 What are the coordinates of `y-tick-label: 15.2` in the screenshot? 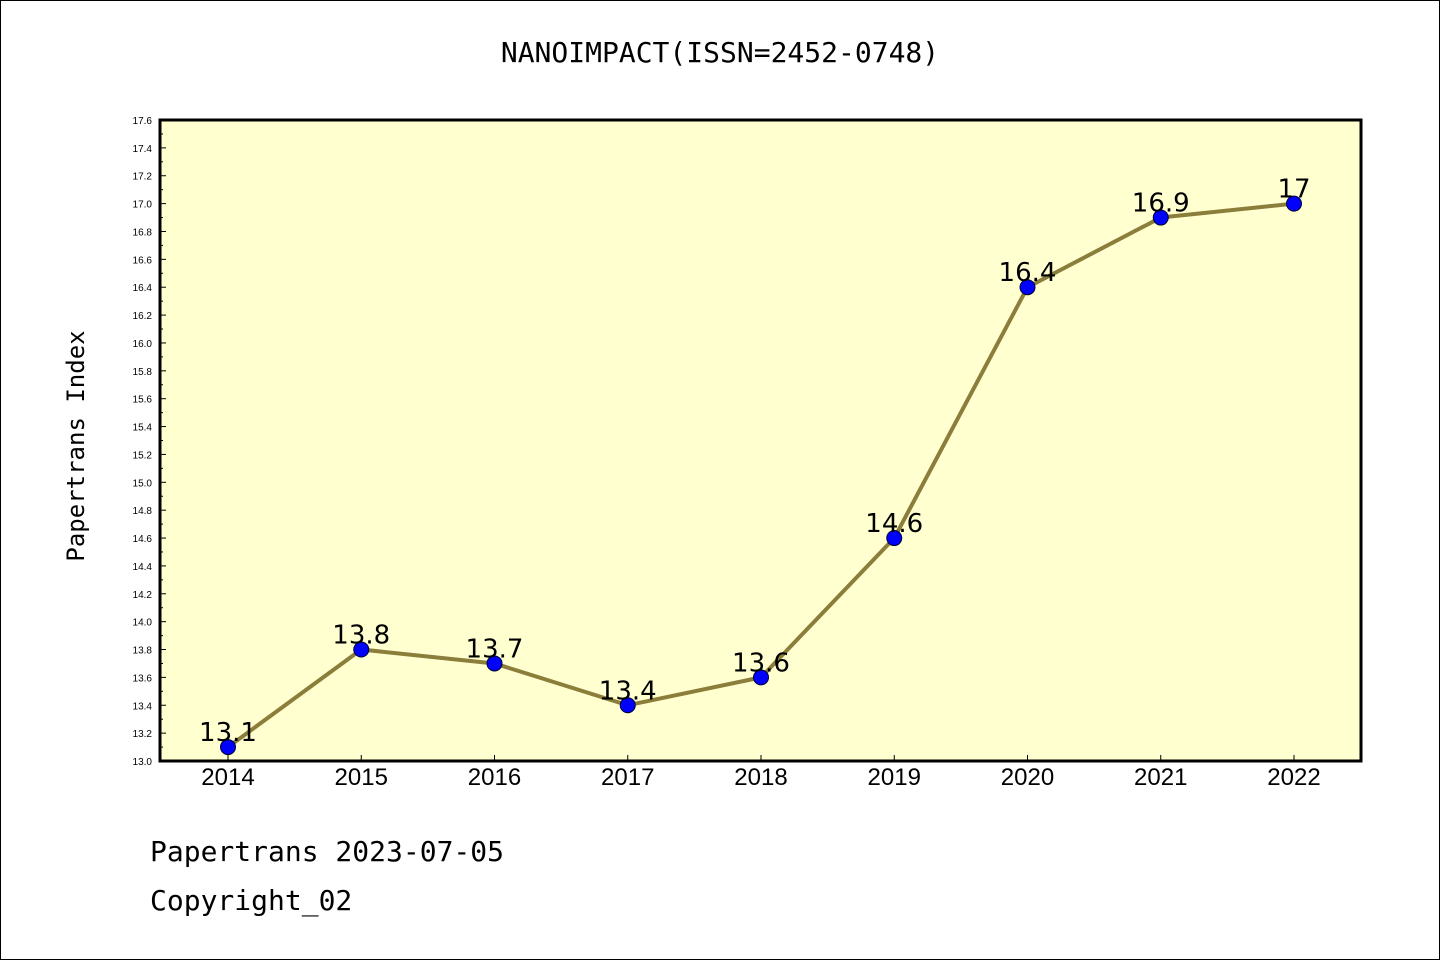 It's located at (143, 455).